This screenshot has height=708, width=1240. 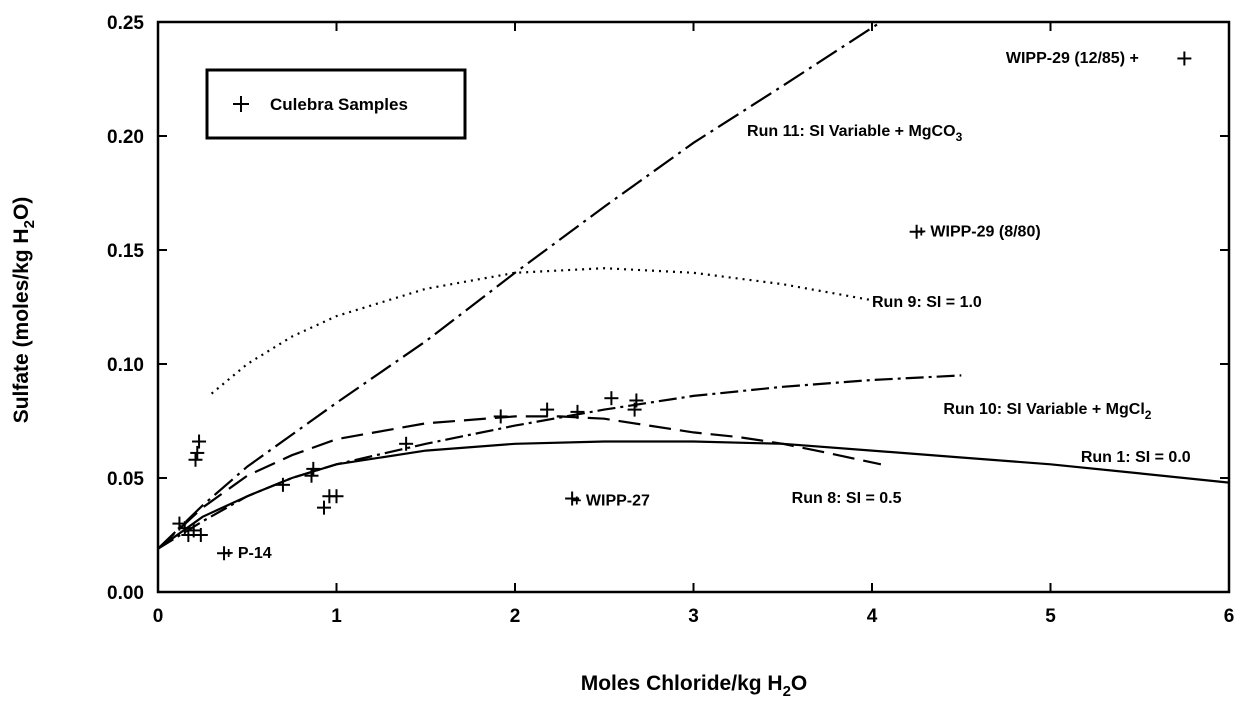 I want to click on annotation-label: + WIPP-29 (8/80), so click(x=979, y=231).